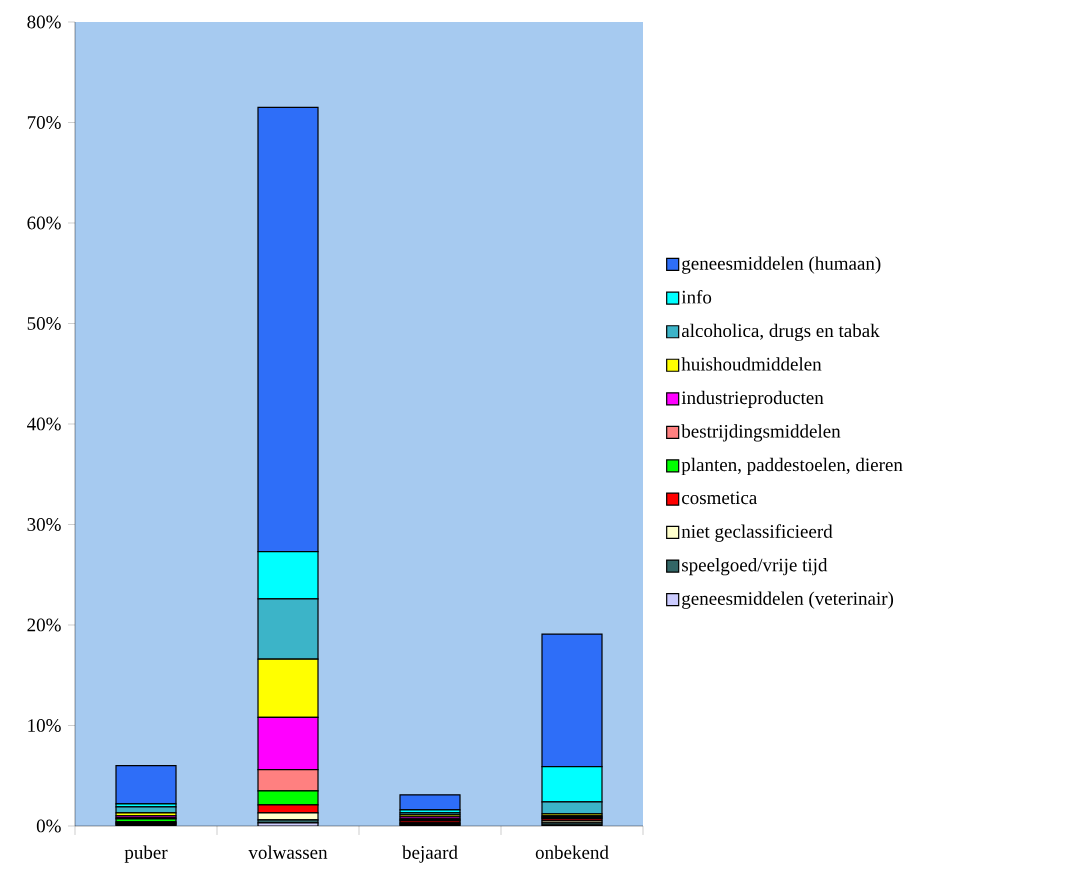 This screenshot has width=1069, height=878. What do you see at coordinates (788, 600) in the screenshot?
I see `legend-label: geneesmiddelen (veterinair)` at bounding box center [788, 600].